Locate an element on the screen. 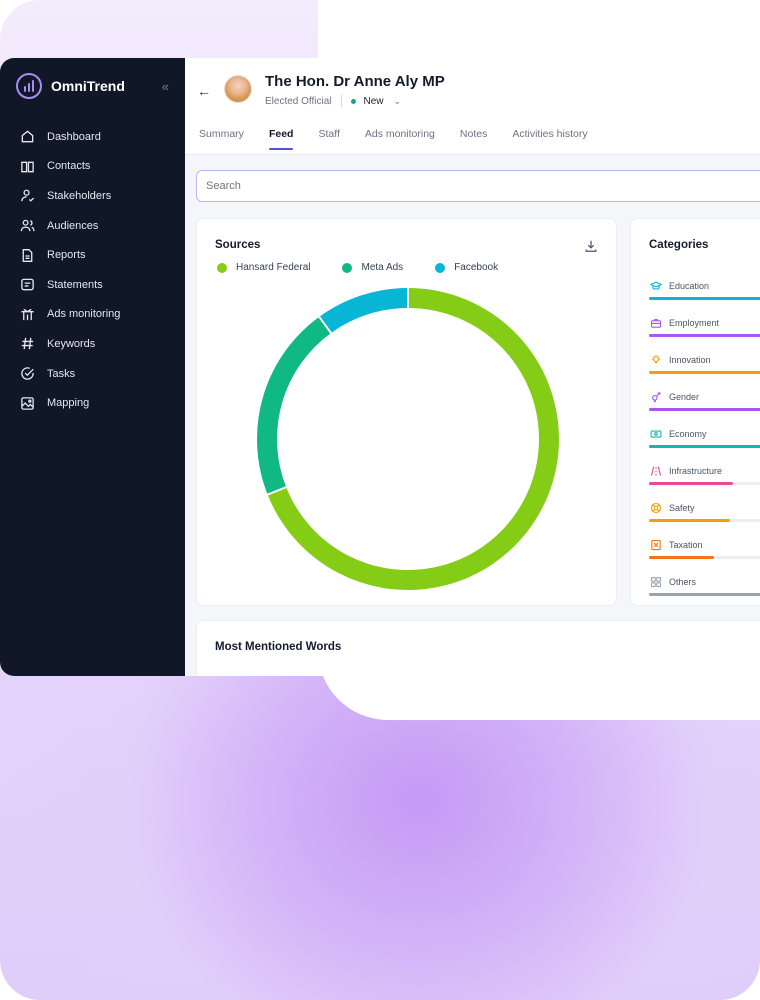 The width and height of the screenshot is (760, 1000). sidebar-item-label: Stakeholders is located at coordinates (79, 195).